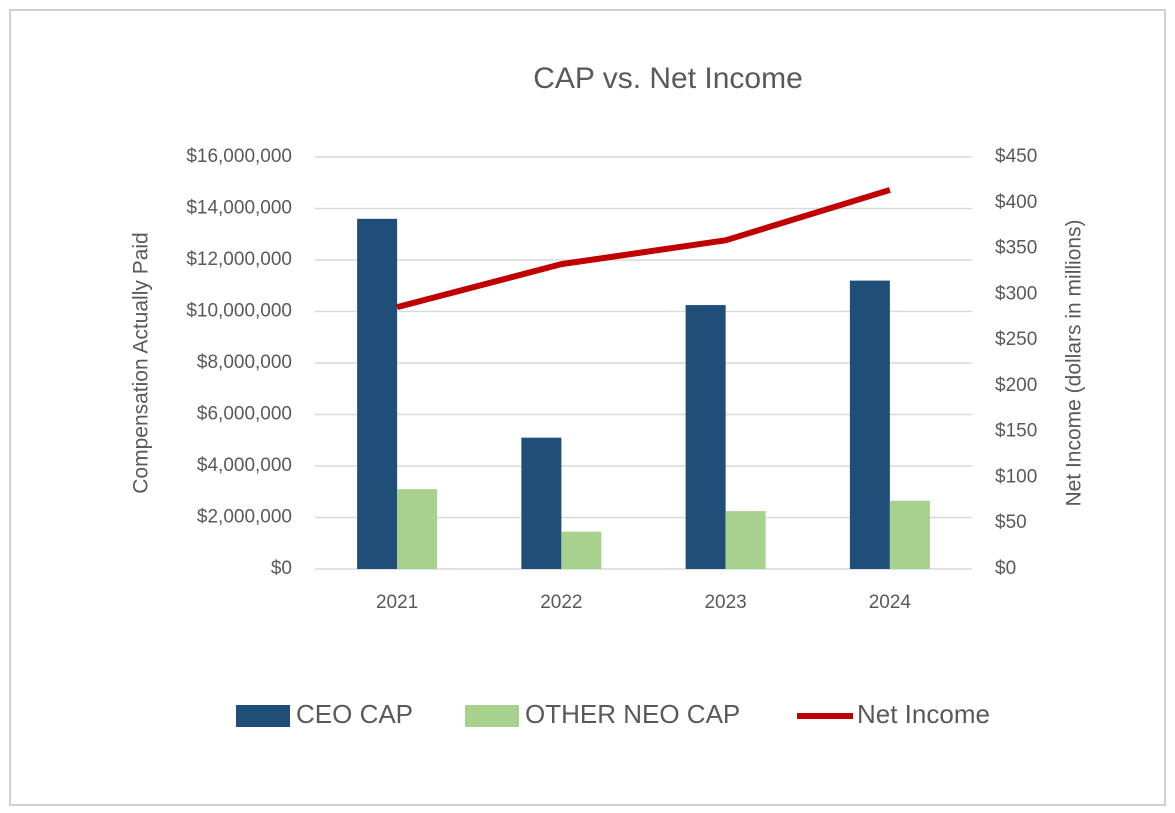 This screenshot has height=813, width=1175. What do you see at coordinates (632, 714) in the screenshot?
I see `legend-label: OTHER NEO CAP` at bounding box center [632, 714].